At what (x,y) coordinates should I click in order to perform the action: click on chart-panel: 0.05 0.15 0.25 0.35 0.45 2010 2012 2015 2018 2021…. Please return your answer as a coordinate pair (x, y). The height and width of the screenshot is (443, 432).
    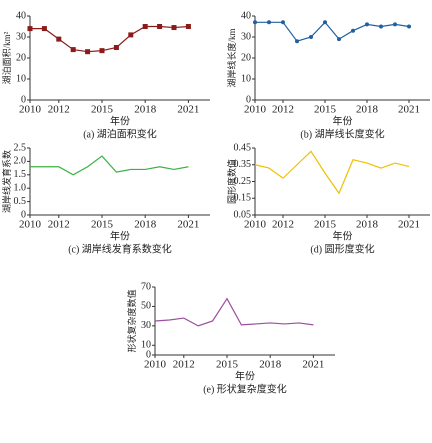
    Looking at the image, I should click on (328, 198).